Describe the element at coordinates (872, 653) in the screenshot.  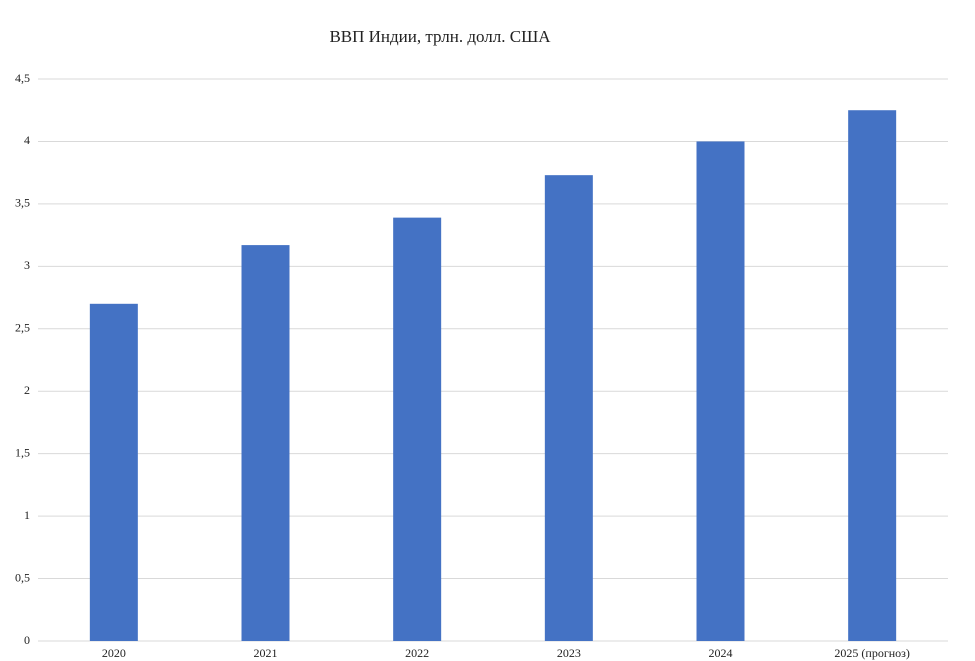
I see `x-tick-label: 2025 (прогноз)` at that location.